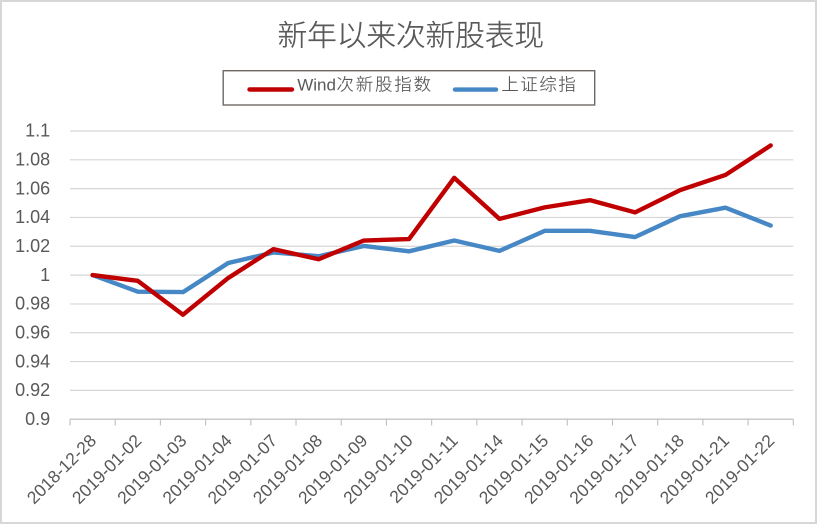 The width and height of the screenshot is (818, 524). I want to click on svg-text: 1.06, so click(32, 188).